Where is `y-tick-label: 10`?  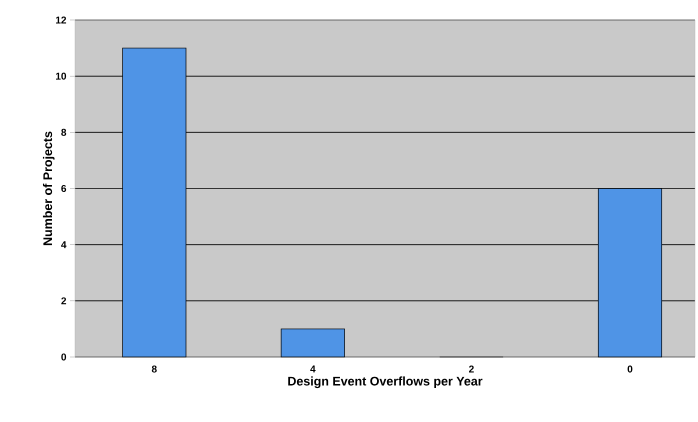
y-tick-label: 10 is located at coordinates (61, 76).